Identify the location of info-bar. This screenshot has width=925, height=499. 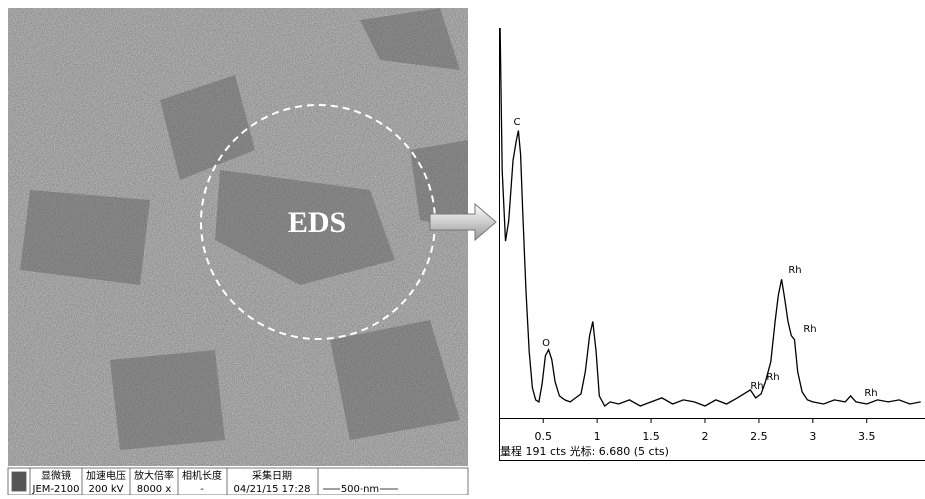
(238, 481).